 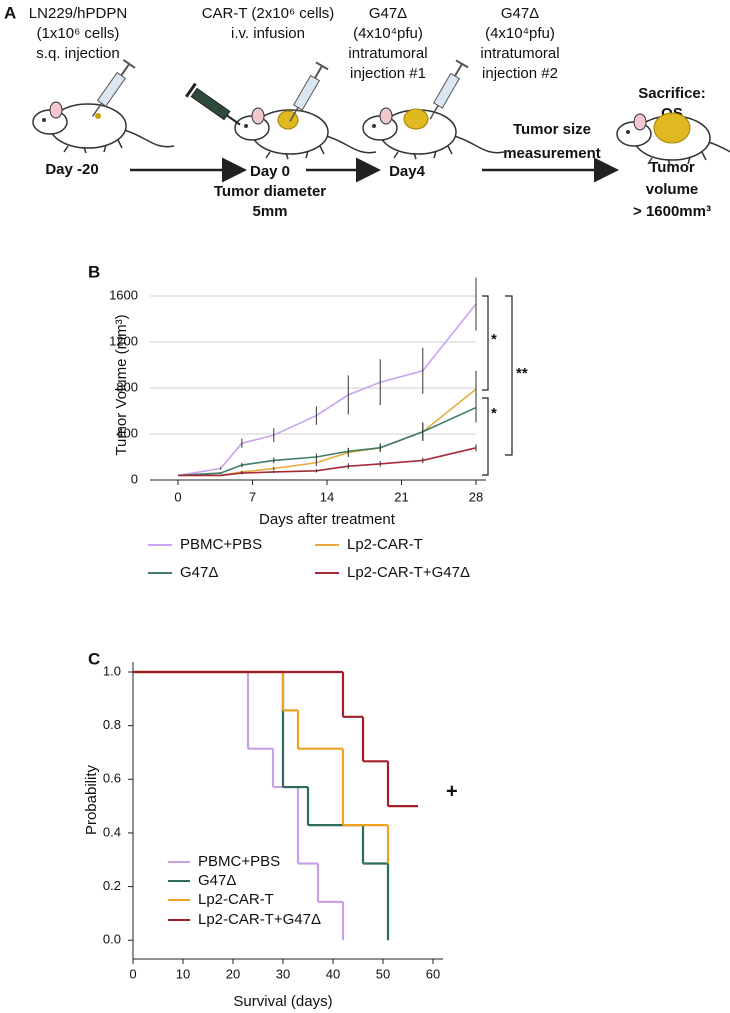 What do you see at coordinates (282, 1001) in the screenshot?
I see `x-axis-label: Survival (days)` at bounding box center [282, 1001].